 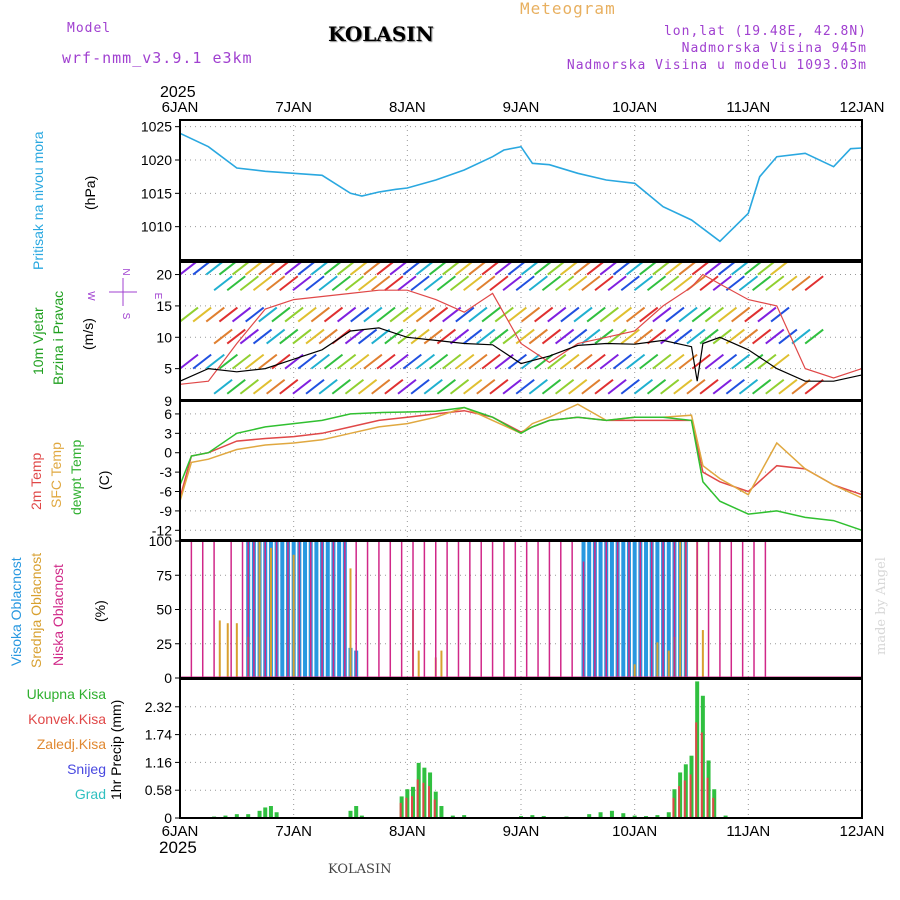 I want to click on top-time-tick: 7JAN, so click(x=293, y=107).